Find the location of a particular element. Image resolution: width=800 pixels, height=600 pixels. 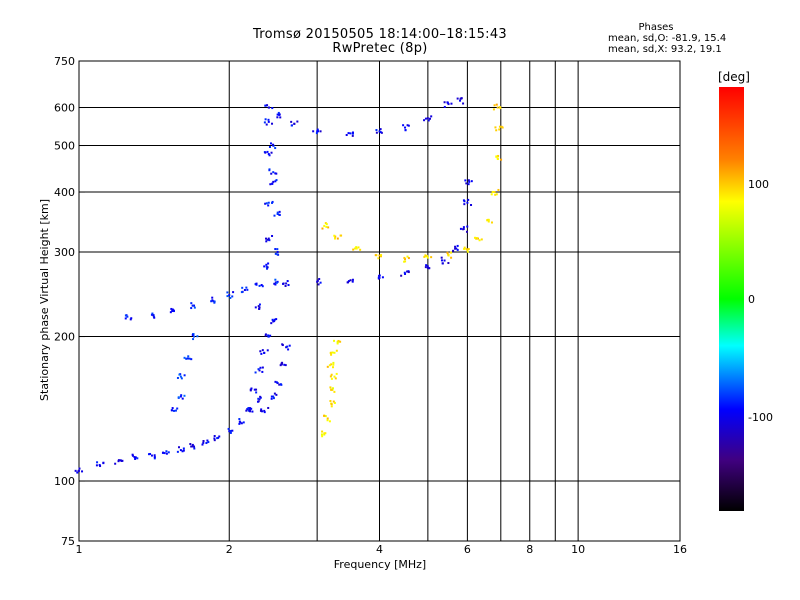

colorbar-tick-minus-100: -100 is located at coordinates (760, 417).